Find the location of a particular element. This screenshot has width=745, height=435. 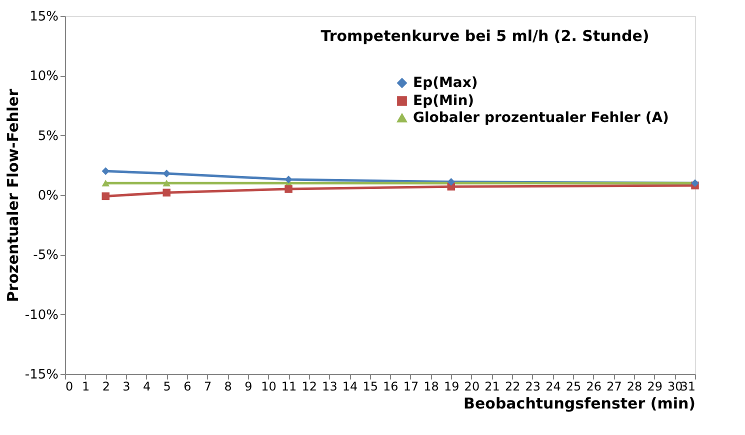

x-tick-label: 31 is located at coordinates (688, 387).